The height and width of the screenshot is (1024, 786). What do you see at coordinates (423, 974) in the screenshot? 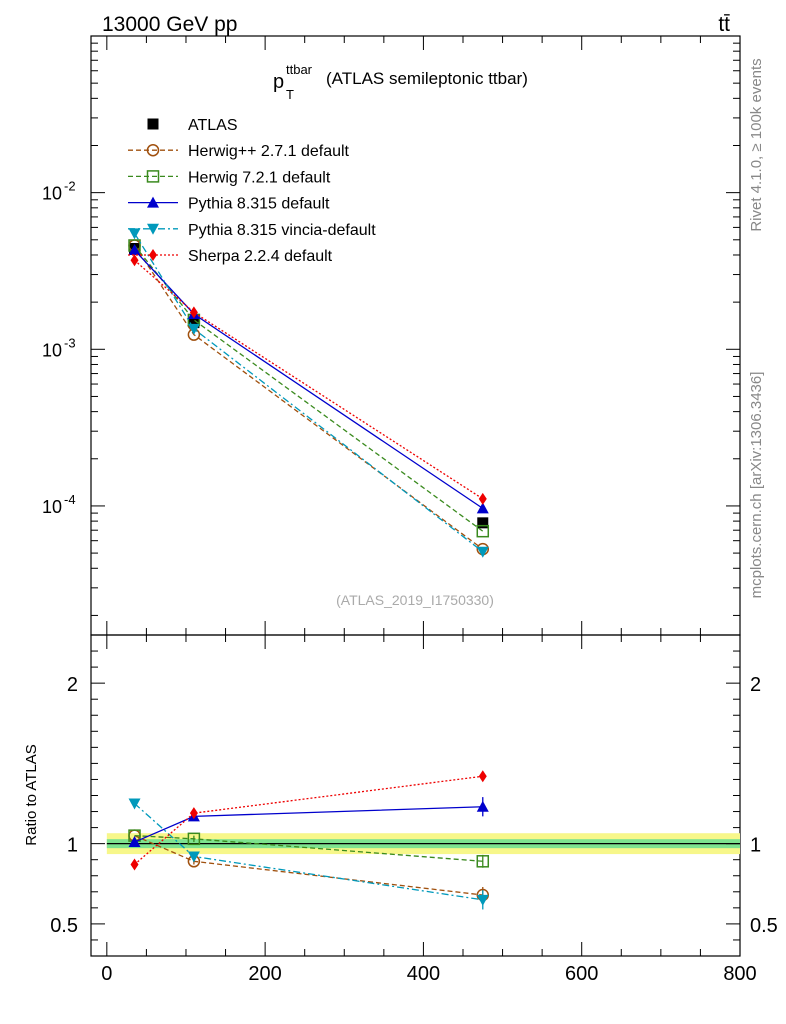
I see `x-tick-label: 400` at bounding box center [423, 974].